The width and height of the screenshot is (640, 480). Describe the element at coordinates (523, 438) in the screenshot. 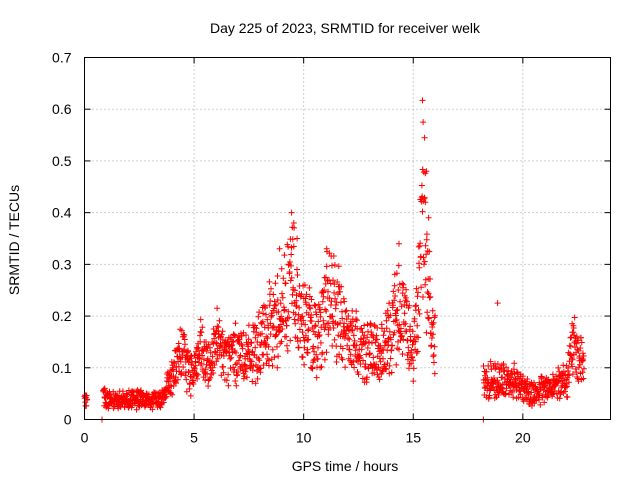

I see `x-tick-label: 20` at that location.